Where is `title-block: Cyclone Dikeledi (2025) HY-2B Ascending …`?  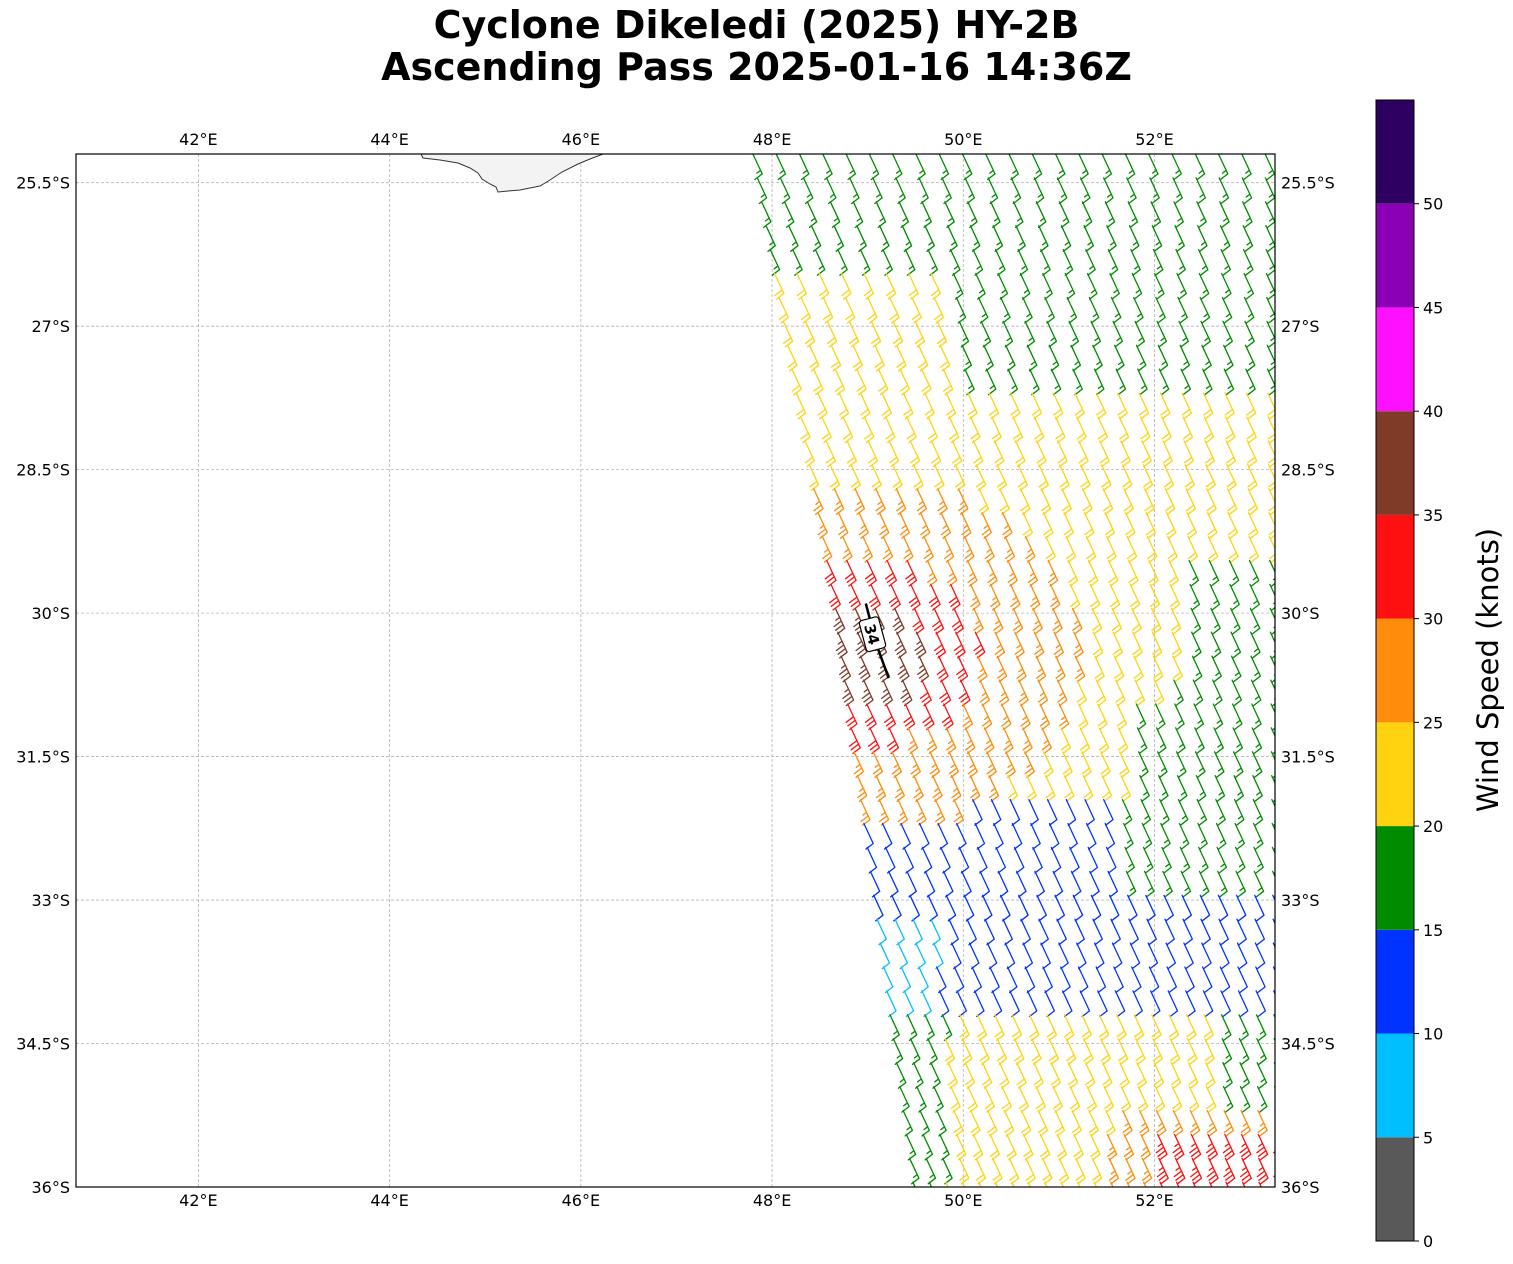
title-block: Cyclone Dikeledi (2025) HY-2B Ascending … is located at coordinates (756, 46).